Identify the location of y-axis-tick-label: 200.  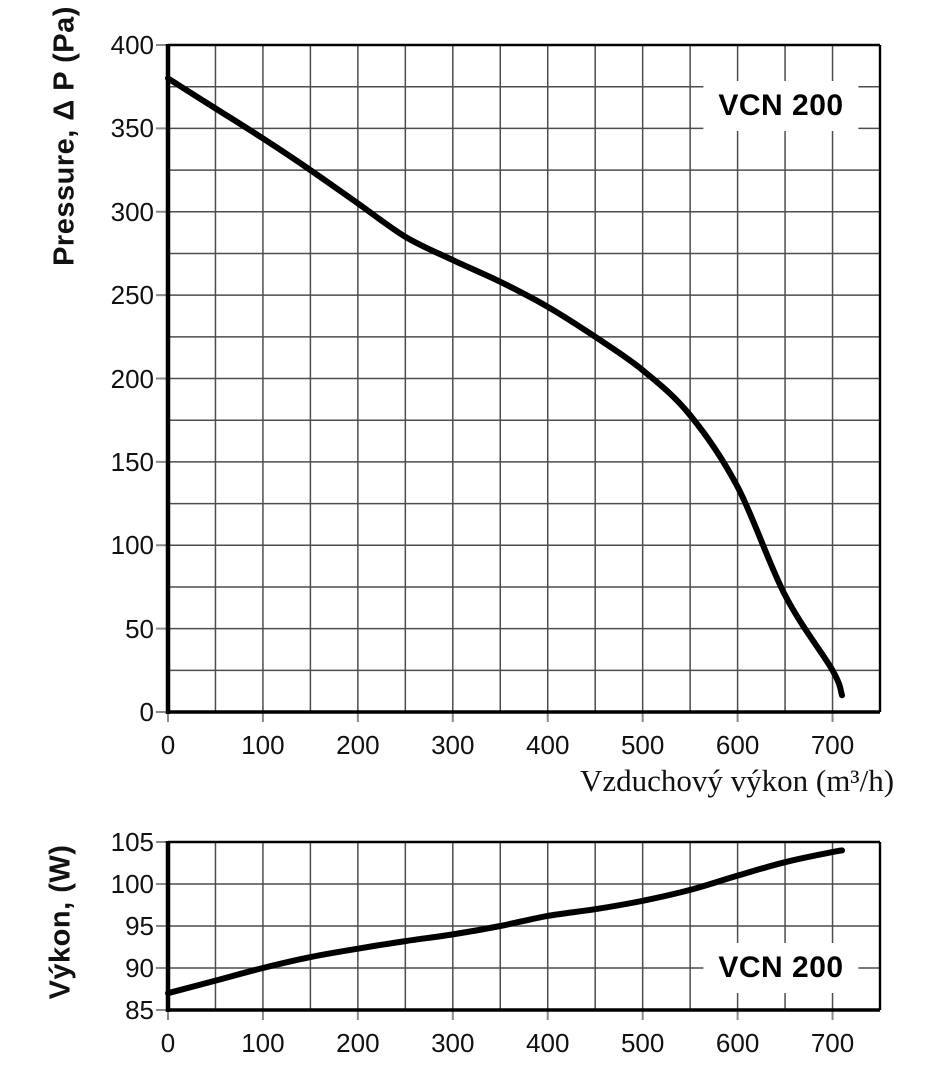
(132, 378).